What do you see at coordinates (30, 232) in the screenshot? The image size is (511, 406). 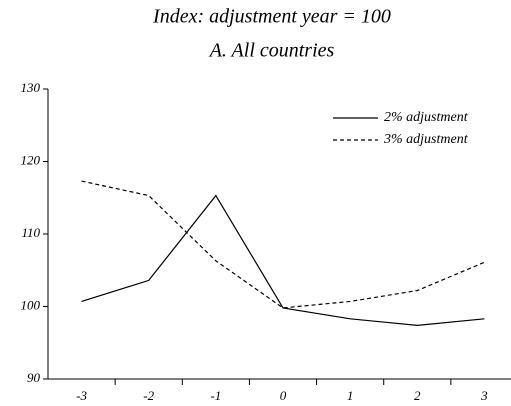 I see `y-tick-label: 110` at bounding box center [30, 232].